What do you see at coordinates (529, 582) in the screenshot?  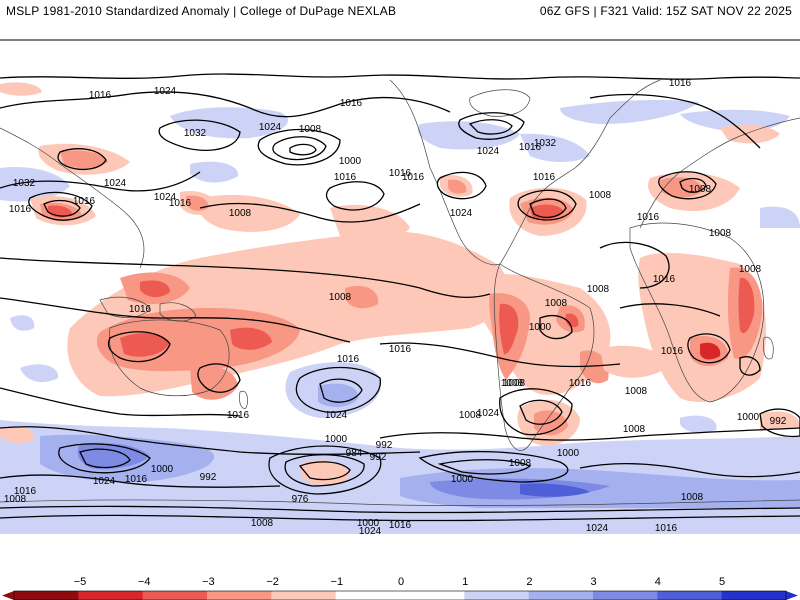 I see `colorbar-tick-label: 2` at bounding box center [529, 582].